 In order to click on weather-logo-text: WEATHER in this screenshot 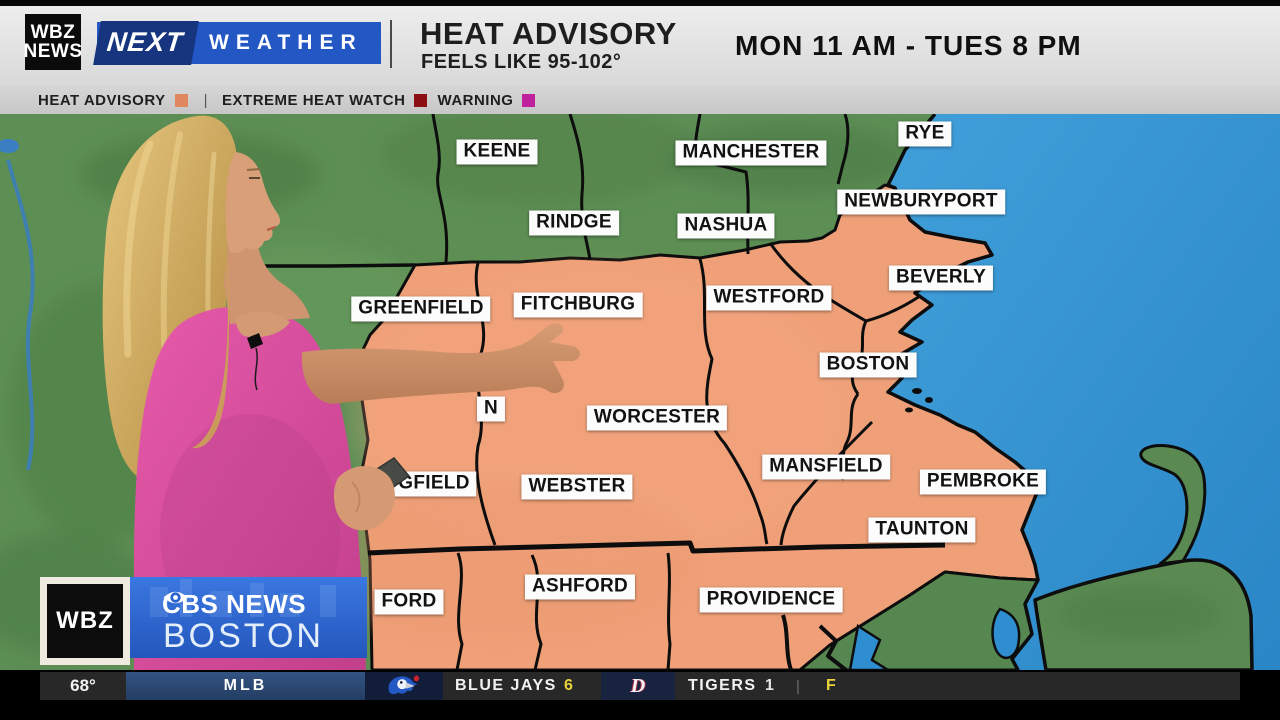, I will do `click(286, 42)`.